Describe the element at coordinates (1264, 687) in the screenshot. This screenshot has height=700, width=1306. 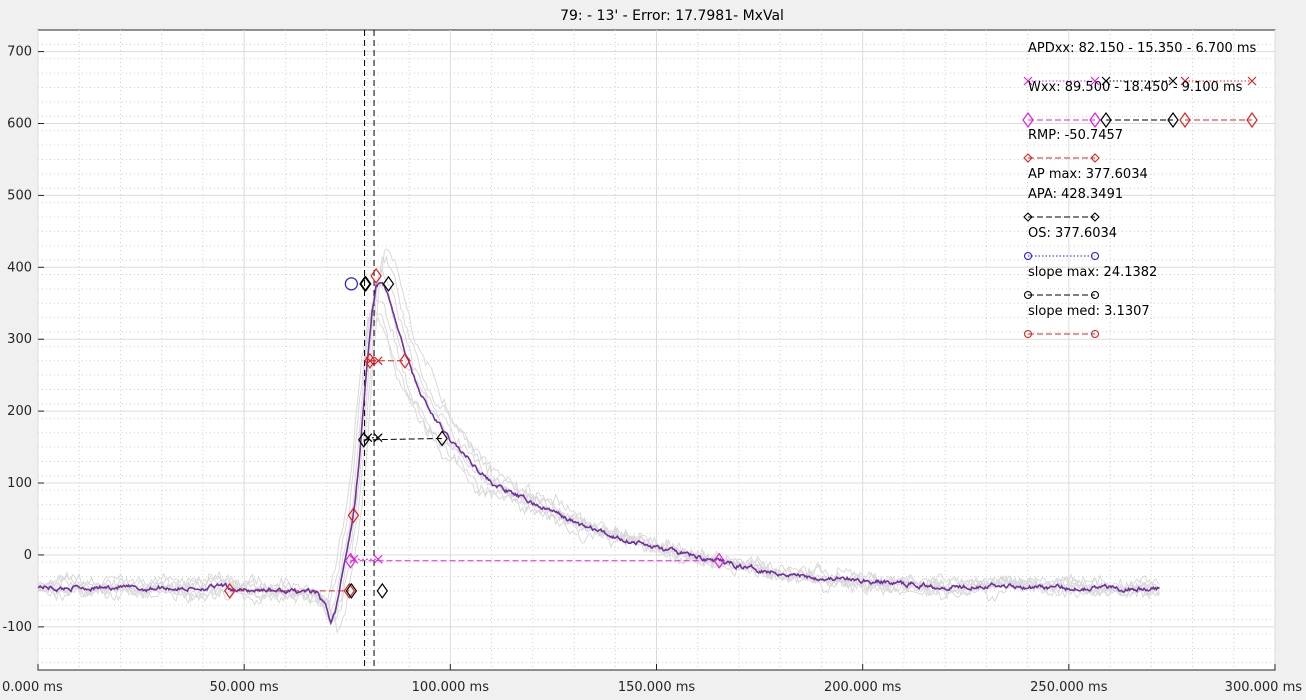
I see `x-tick-label: 300.000 ms` at that location.